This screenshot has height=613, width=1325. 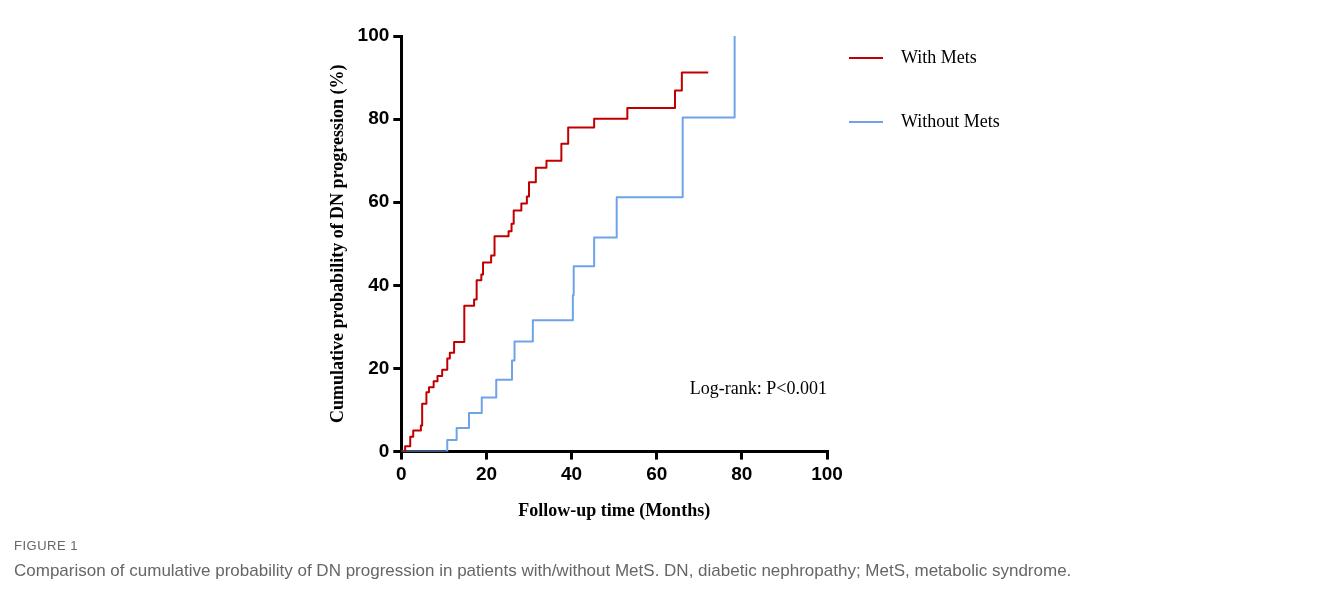 I want to click on y-axis-title: Cumulative probability of DN progression (%), so click(x=338, y=244).